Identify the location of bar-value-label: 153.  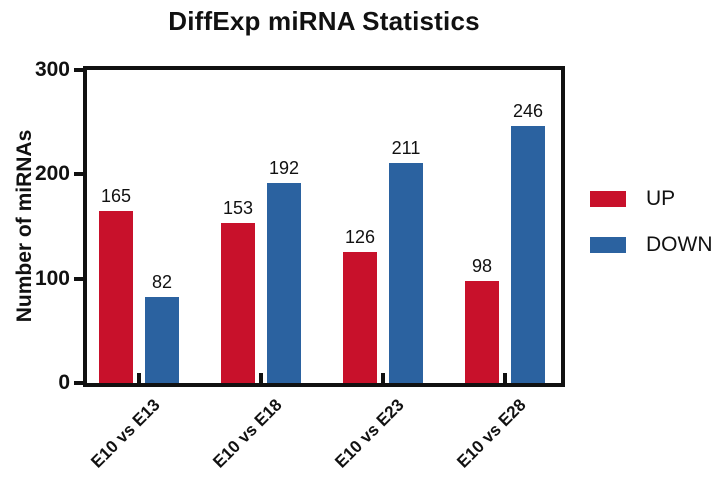
(238, 208).